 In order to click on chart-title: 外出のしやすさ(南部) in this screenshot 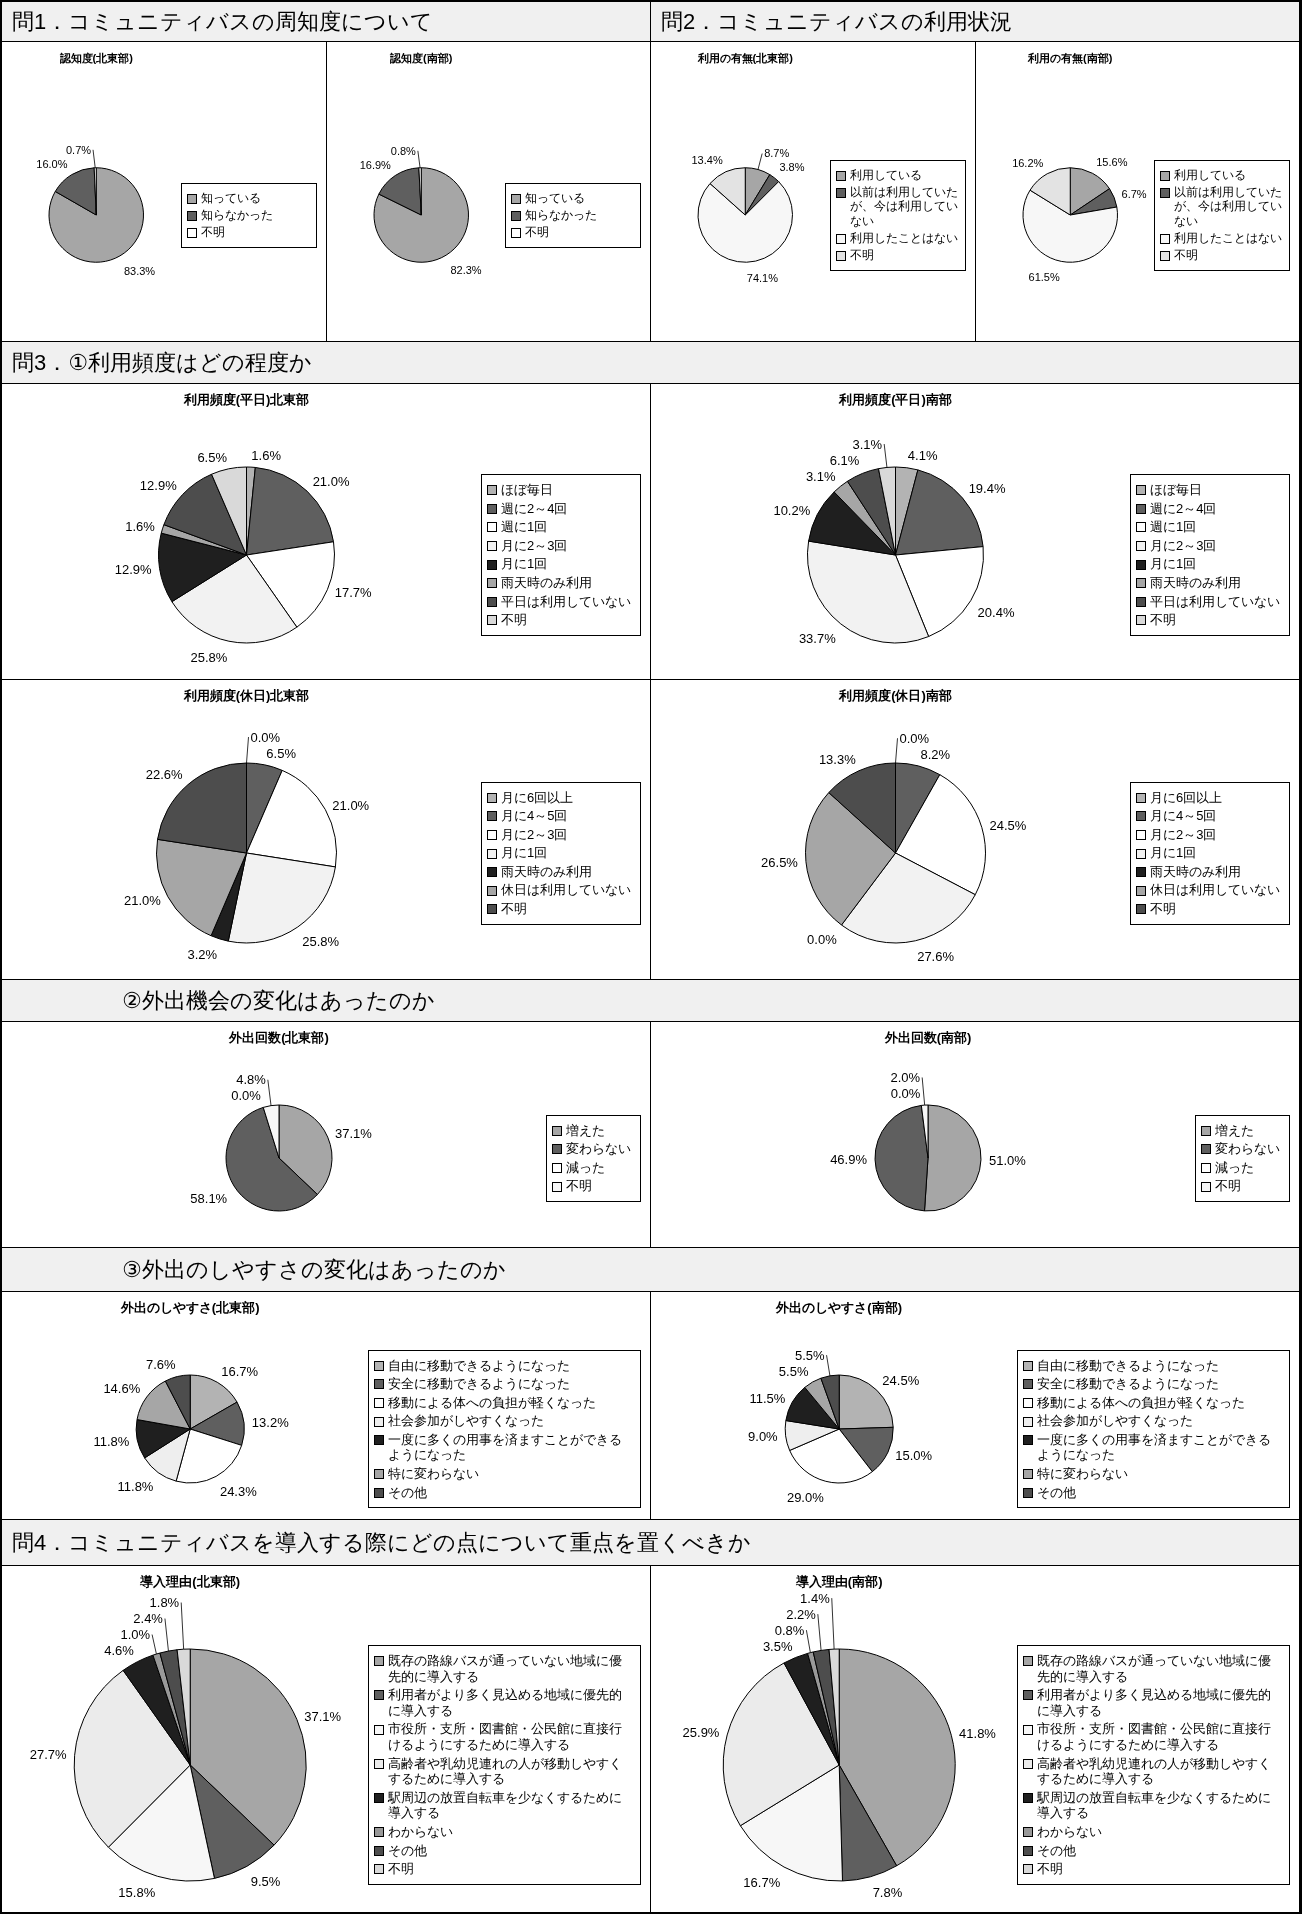, I will do `click(839, 1307)`.